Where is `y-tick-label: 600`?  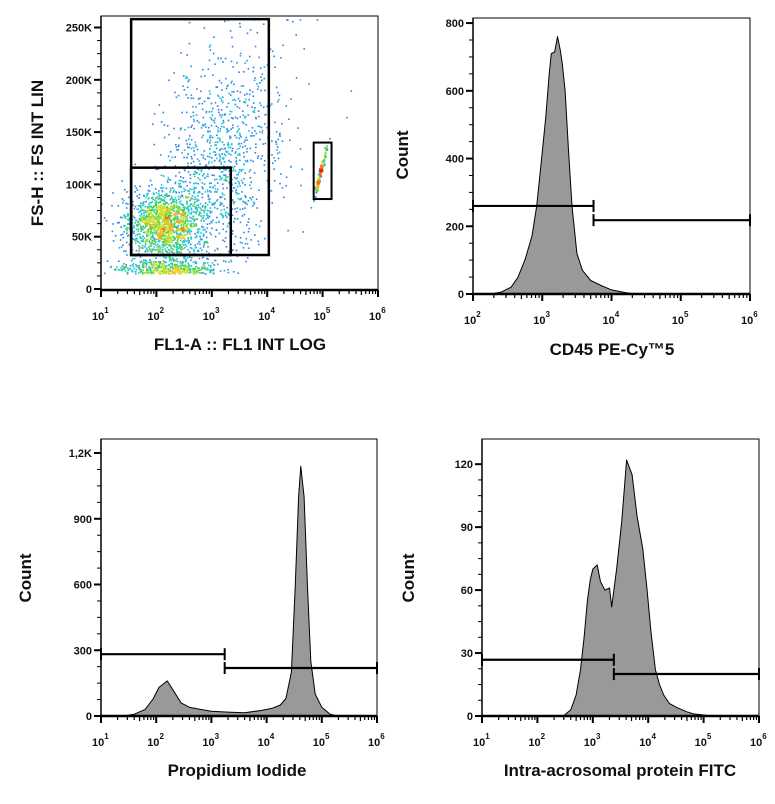
y-tick-label: 600 is located at coordinates (83, 586).